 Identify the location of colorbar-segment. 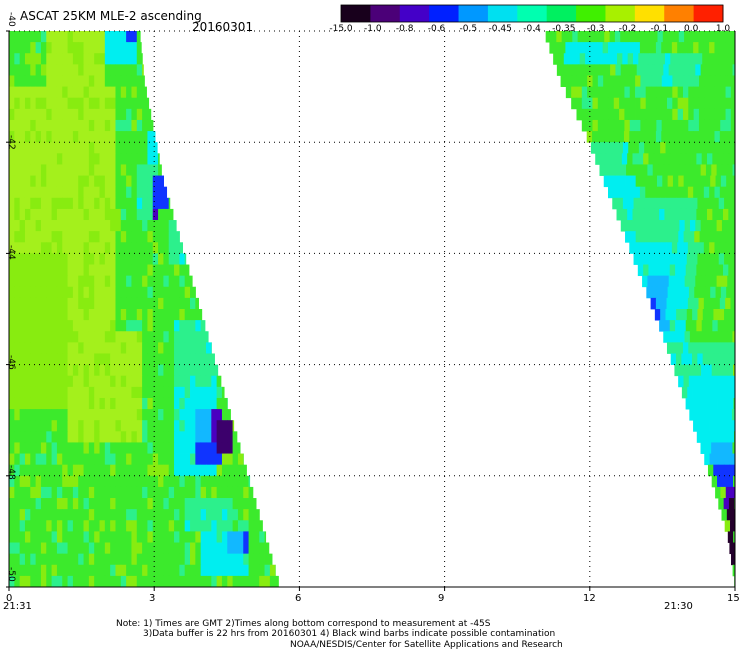
(502, 13).